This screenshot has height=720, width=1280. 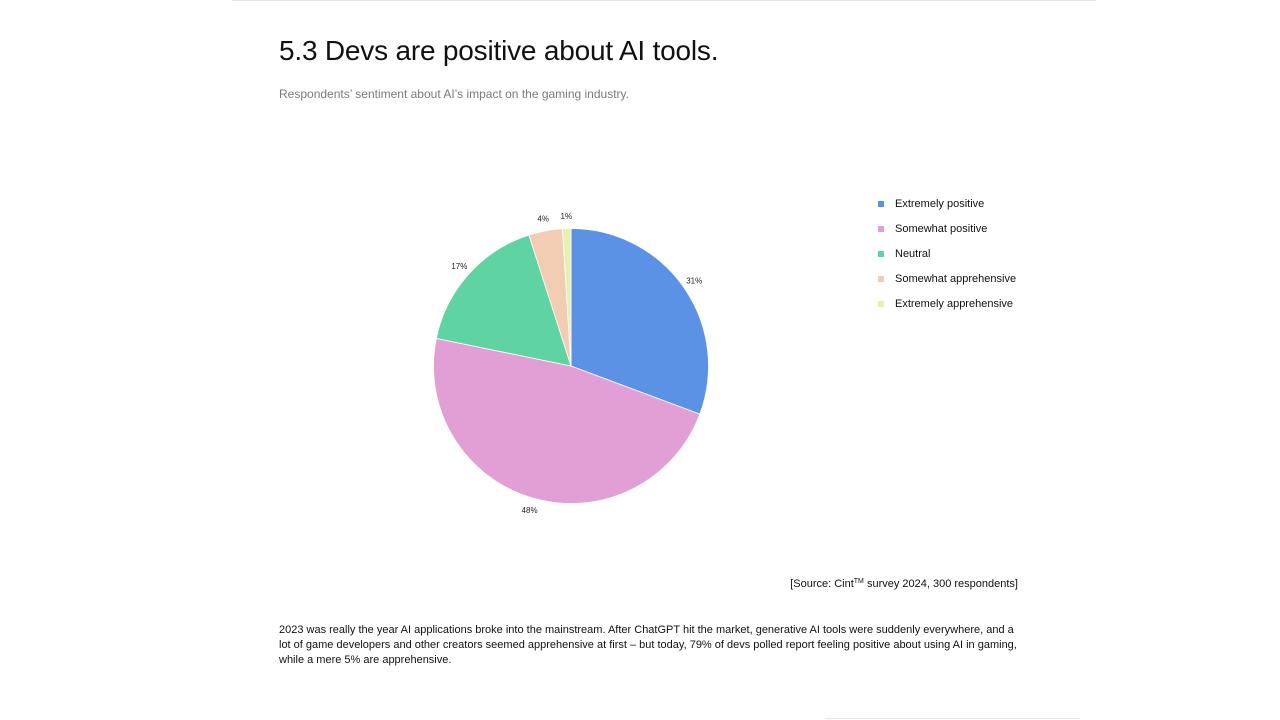 I want to click on legend-item-somewhat-positive: Somewhat positive, so click(x=947, y=228).